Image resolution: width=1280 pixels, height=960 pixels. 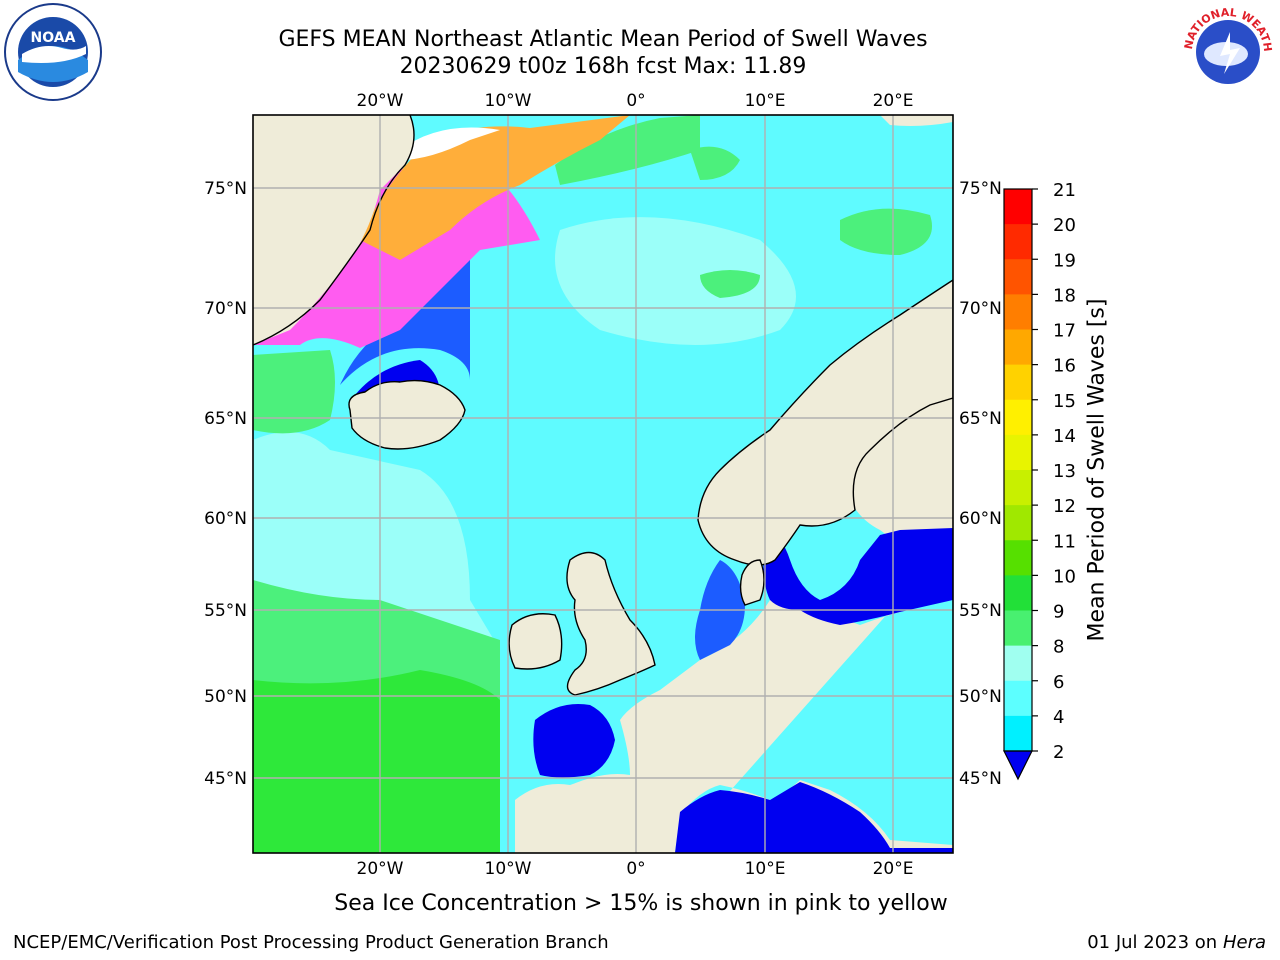 I want to click on land-greenland, so click(x=333, y=230).